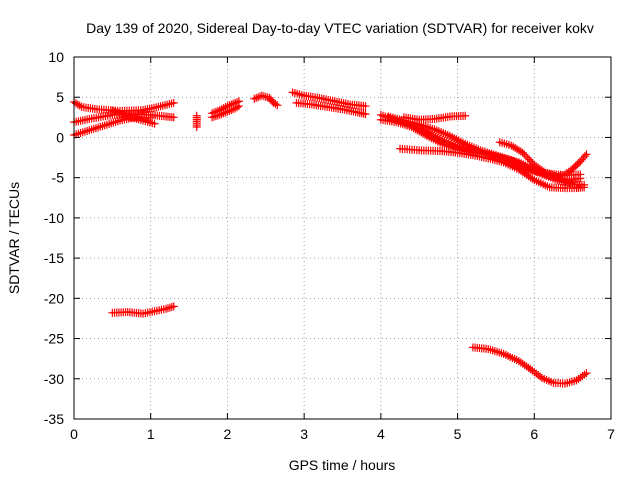 The height and width of the screenshot is (480, 640). I want to click on x-tick-label: 2, so click(228, 434).